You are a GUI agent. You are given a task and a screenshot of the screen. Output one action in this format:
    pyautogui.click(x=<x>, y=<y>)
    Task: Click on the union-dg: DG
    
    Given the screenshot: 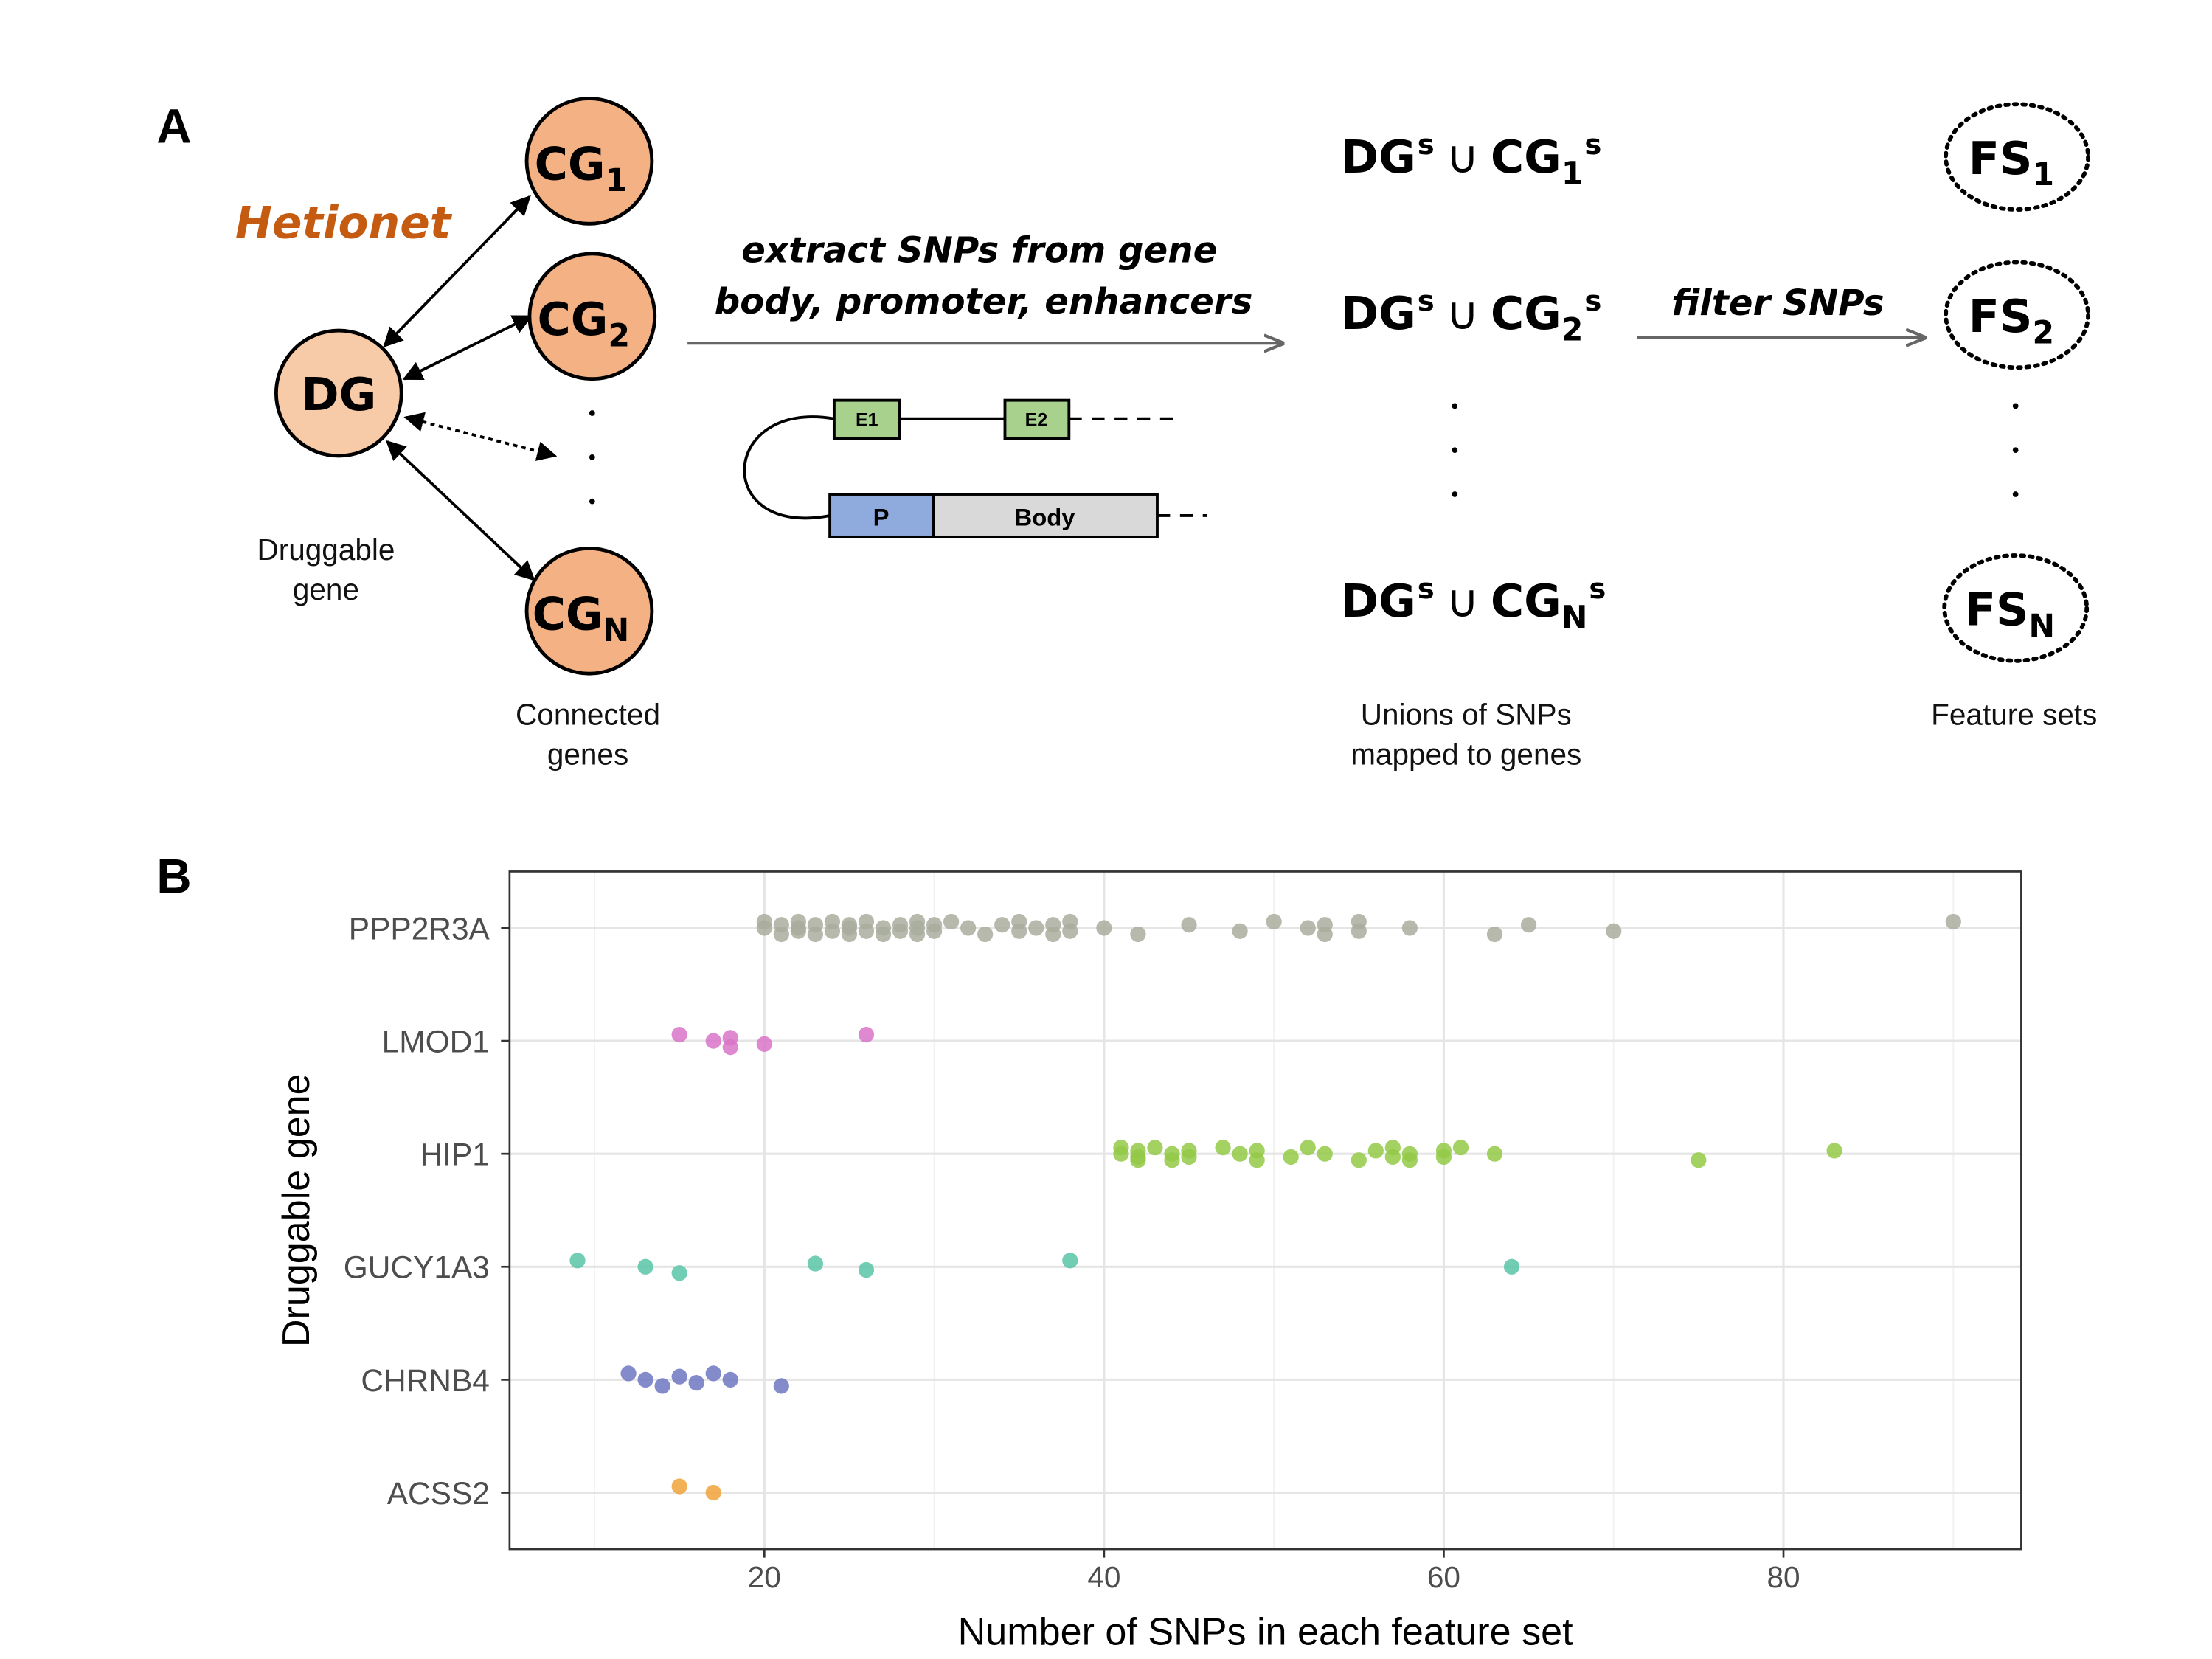 What is the action you would take?
    pyautogui.click(x=1379, y=157)
    